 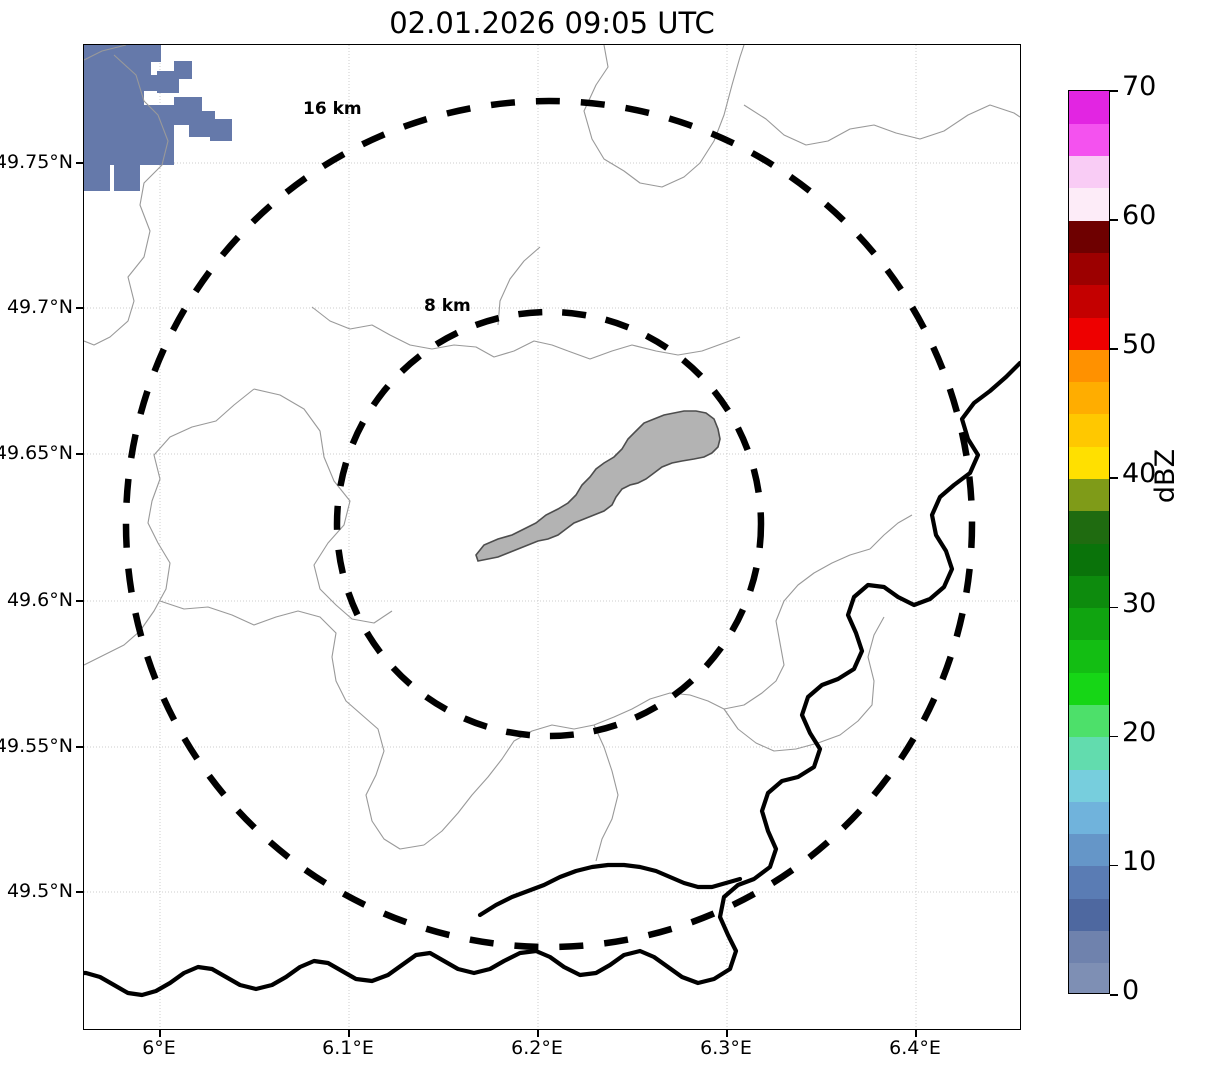 What do you see at coordinates (537, 1048) in the screenshot?
I see `xtick-label-62: 6.2°E` at bounding box center [537, 1048].